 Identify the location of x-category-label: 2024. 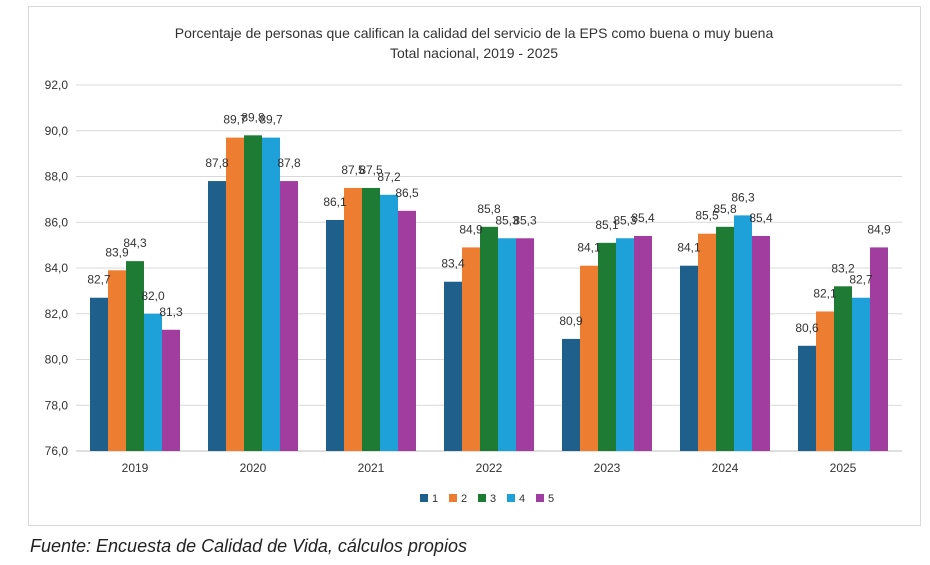
(725, 468).